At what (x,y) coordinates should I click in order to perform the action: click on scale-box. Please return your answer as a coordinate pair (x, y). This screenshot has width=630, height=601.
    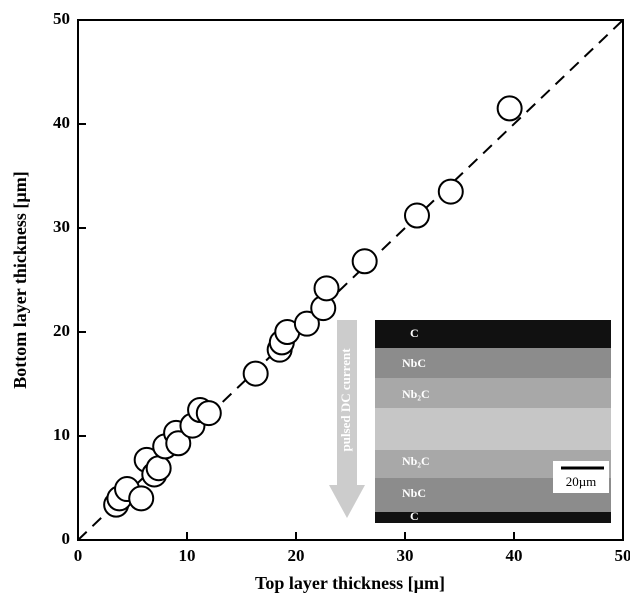
    Looking at the image, I should click on (581, 477).